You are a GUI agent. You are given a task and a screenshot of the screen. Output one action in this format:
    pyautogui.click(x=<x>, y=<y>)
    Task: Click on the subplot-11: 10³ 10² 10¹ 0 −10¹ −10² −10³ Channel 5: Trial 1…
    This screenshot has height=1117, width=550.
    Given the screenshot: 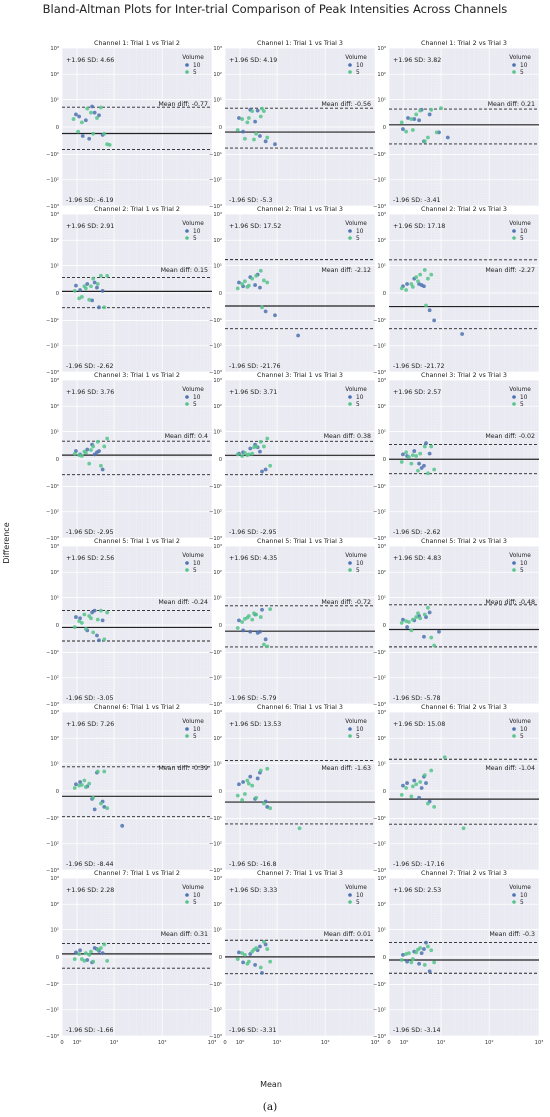 What is the action you would take?
    pyautogui.click(x=292, y=622)
    